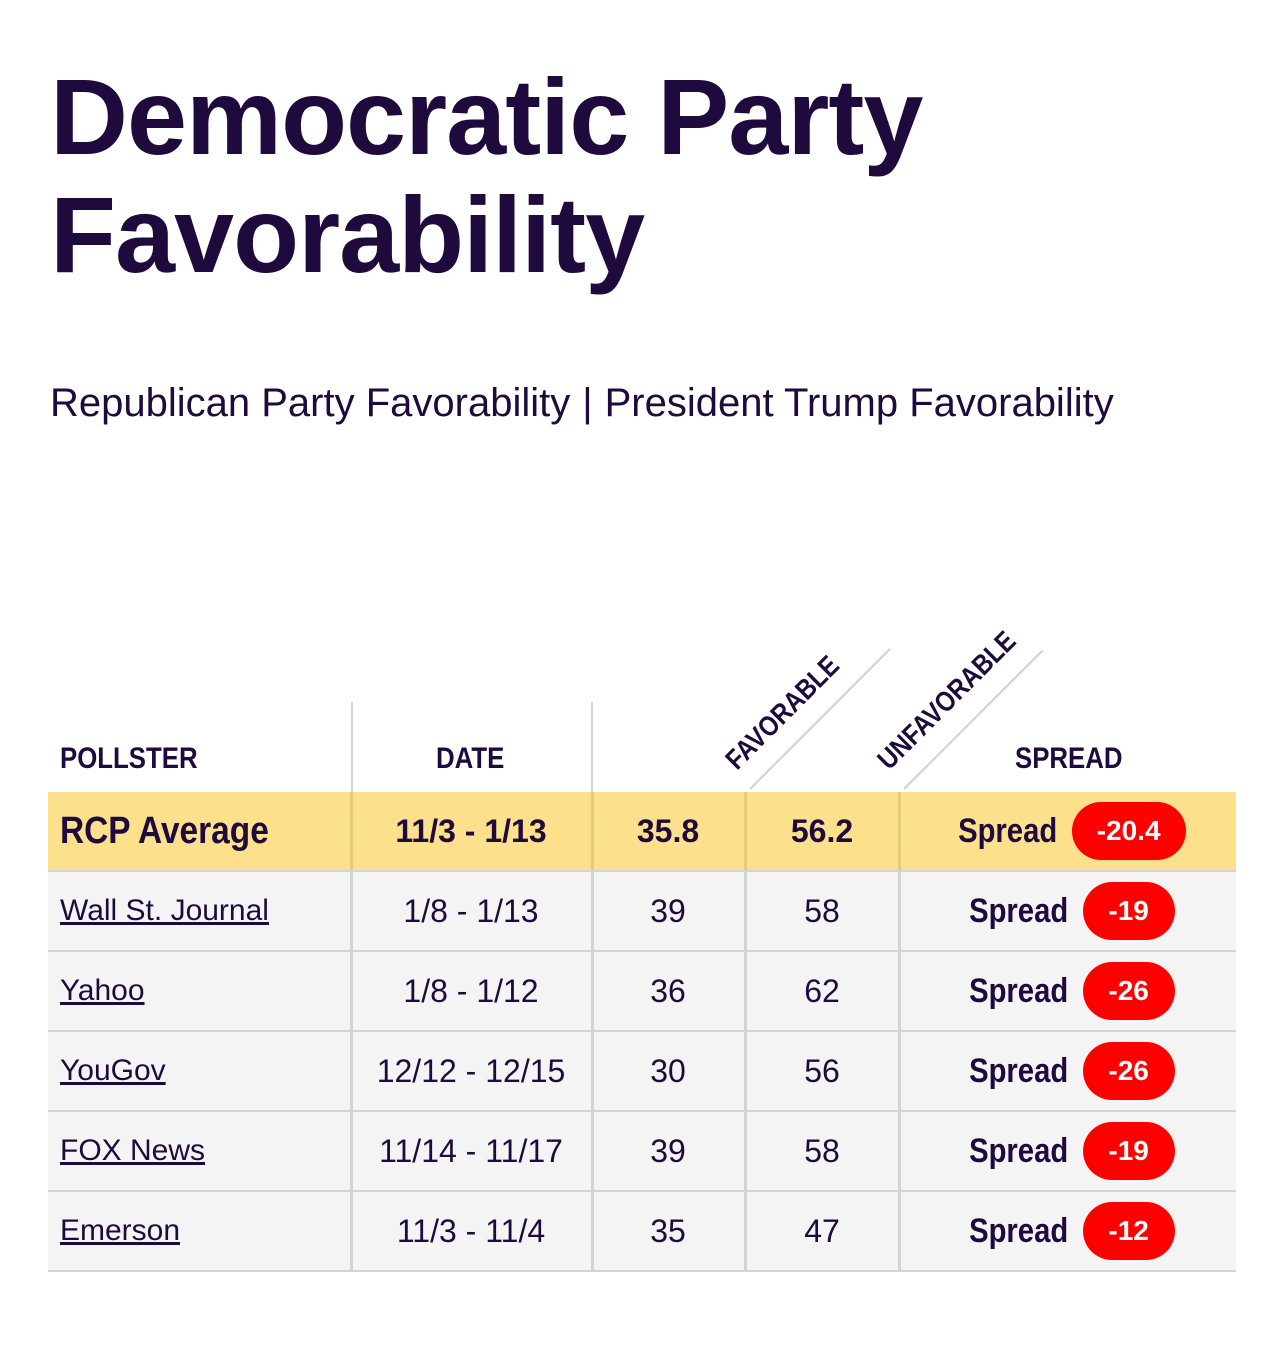 The image size is (1284, 1366). Describe the element at coordinates (668, 1230) in the screenshot. I see `favorable-cell: 35` at that location.